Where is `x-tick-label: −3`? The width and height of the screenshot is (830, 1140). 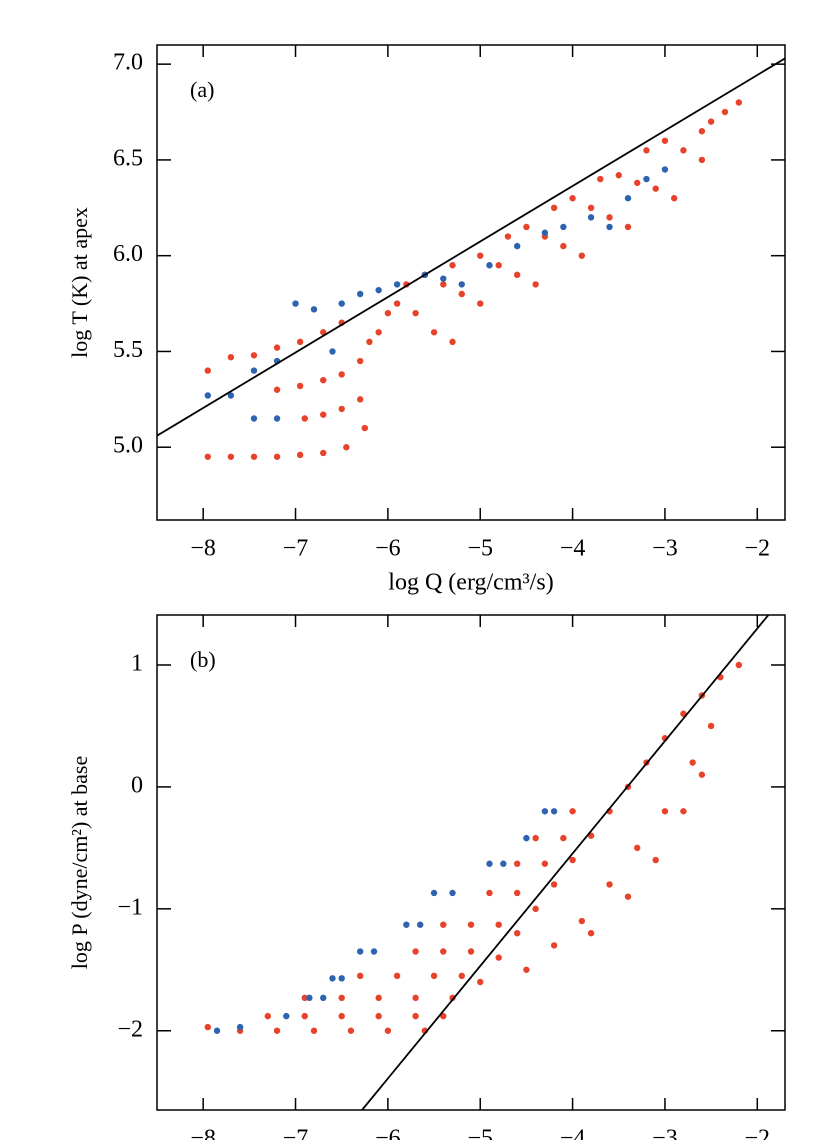 x-tick-label: −3 is located at coordinates (665, 1133).